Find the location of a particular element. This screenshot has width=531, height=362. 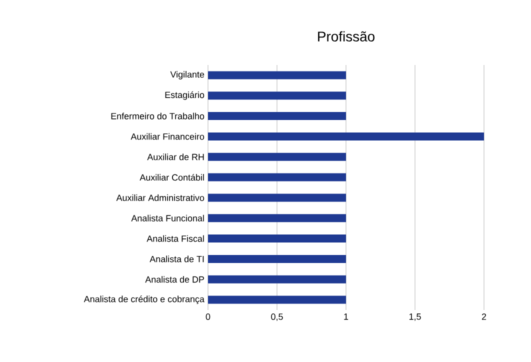

y-tick-label: Vigilante is located at coordinates (187, 75).